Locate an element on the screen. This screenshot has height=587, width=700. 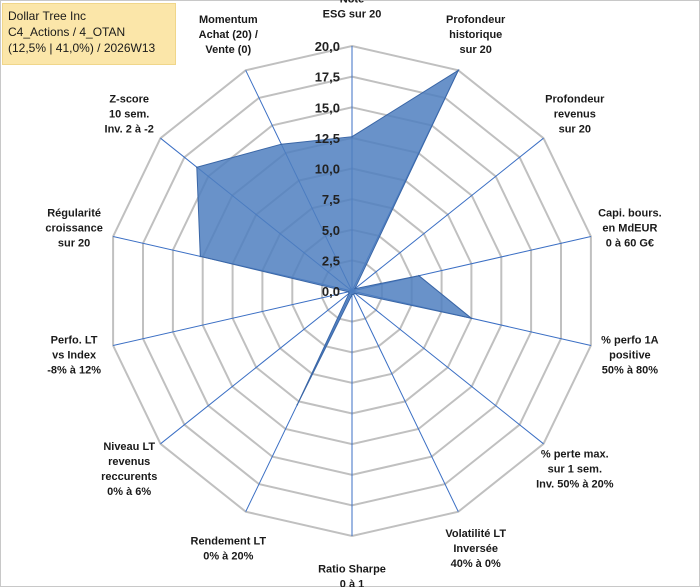
axis-label-10-line-2: -8% à 12% is located at coordinates (74, 370).